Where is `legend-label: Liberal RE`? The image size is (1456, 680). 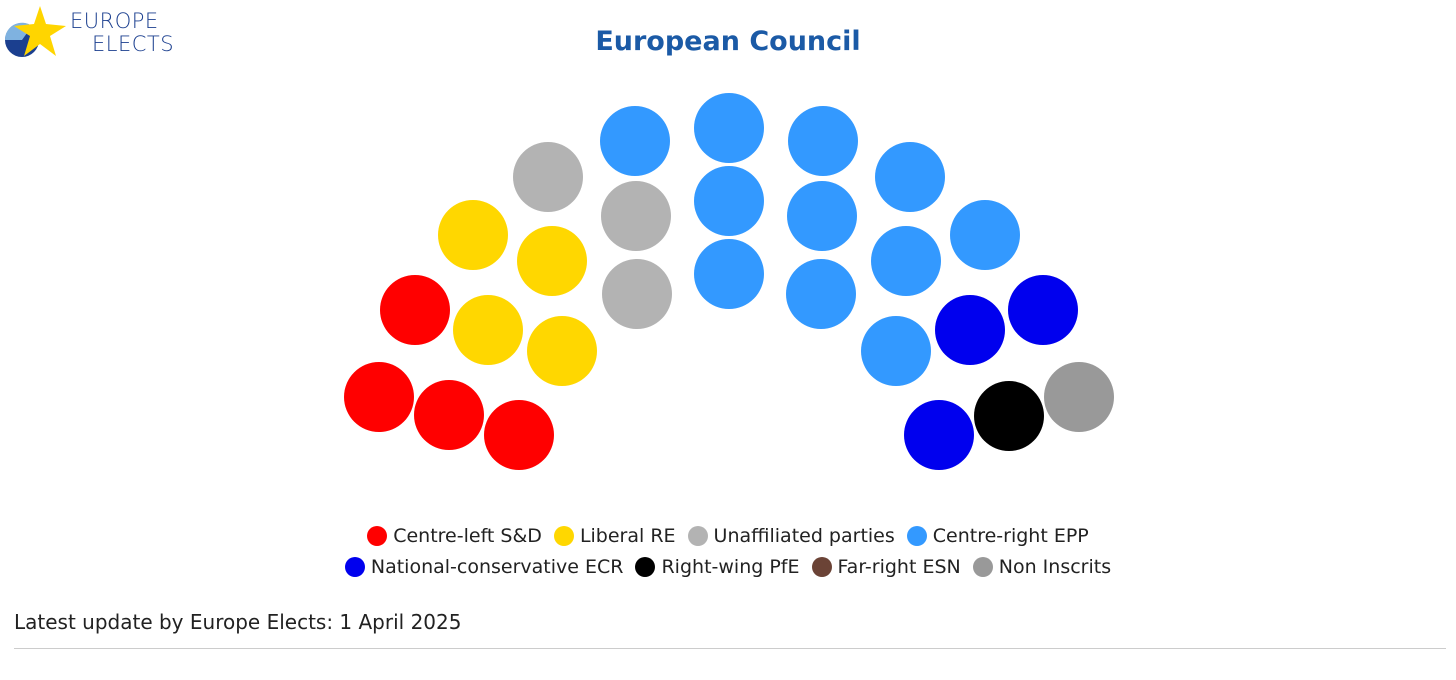 legend-label: Liberal RE is located at coordinates (627, 535).